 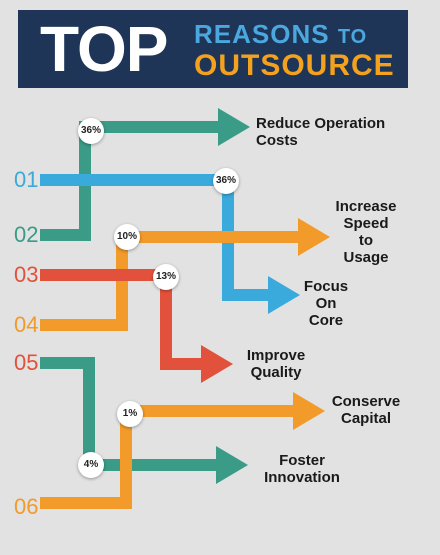 I want to click on label-line: Foster, so click(x=302, y=460).